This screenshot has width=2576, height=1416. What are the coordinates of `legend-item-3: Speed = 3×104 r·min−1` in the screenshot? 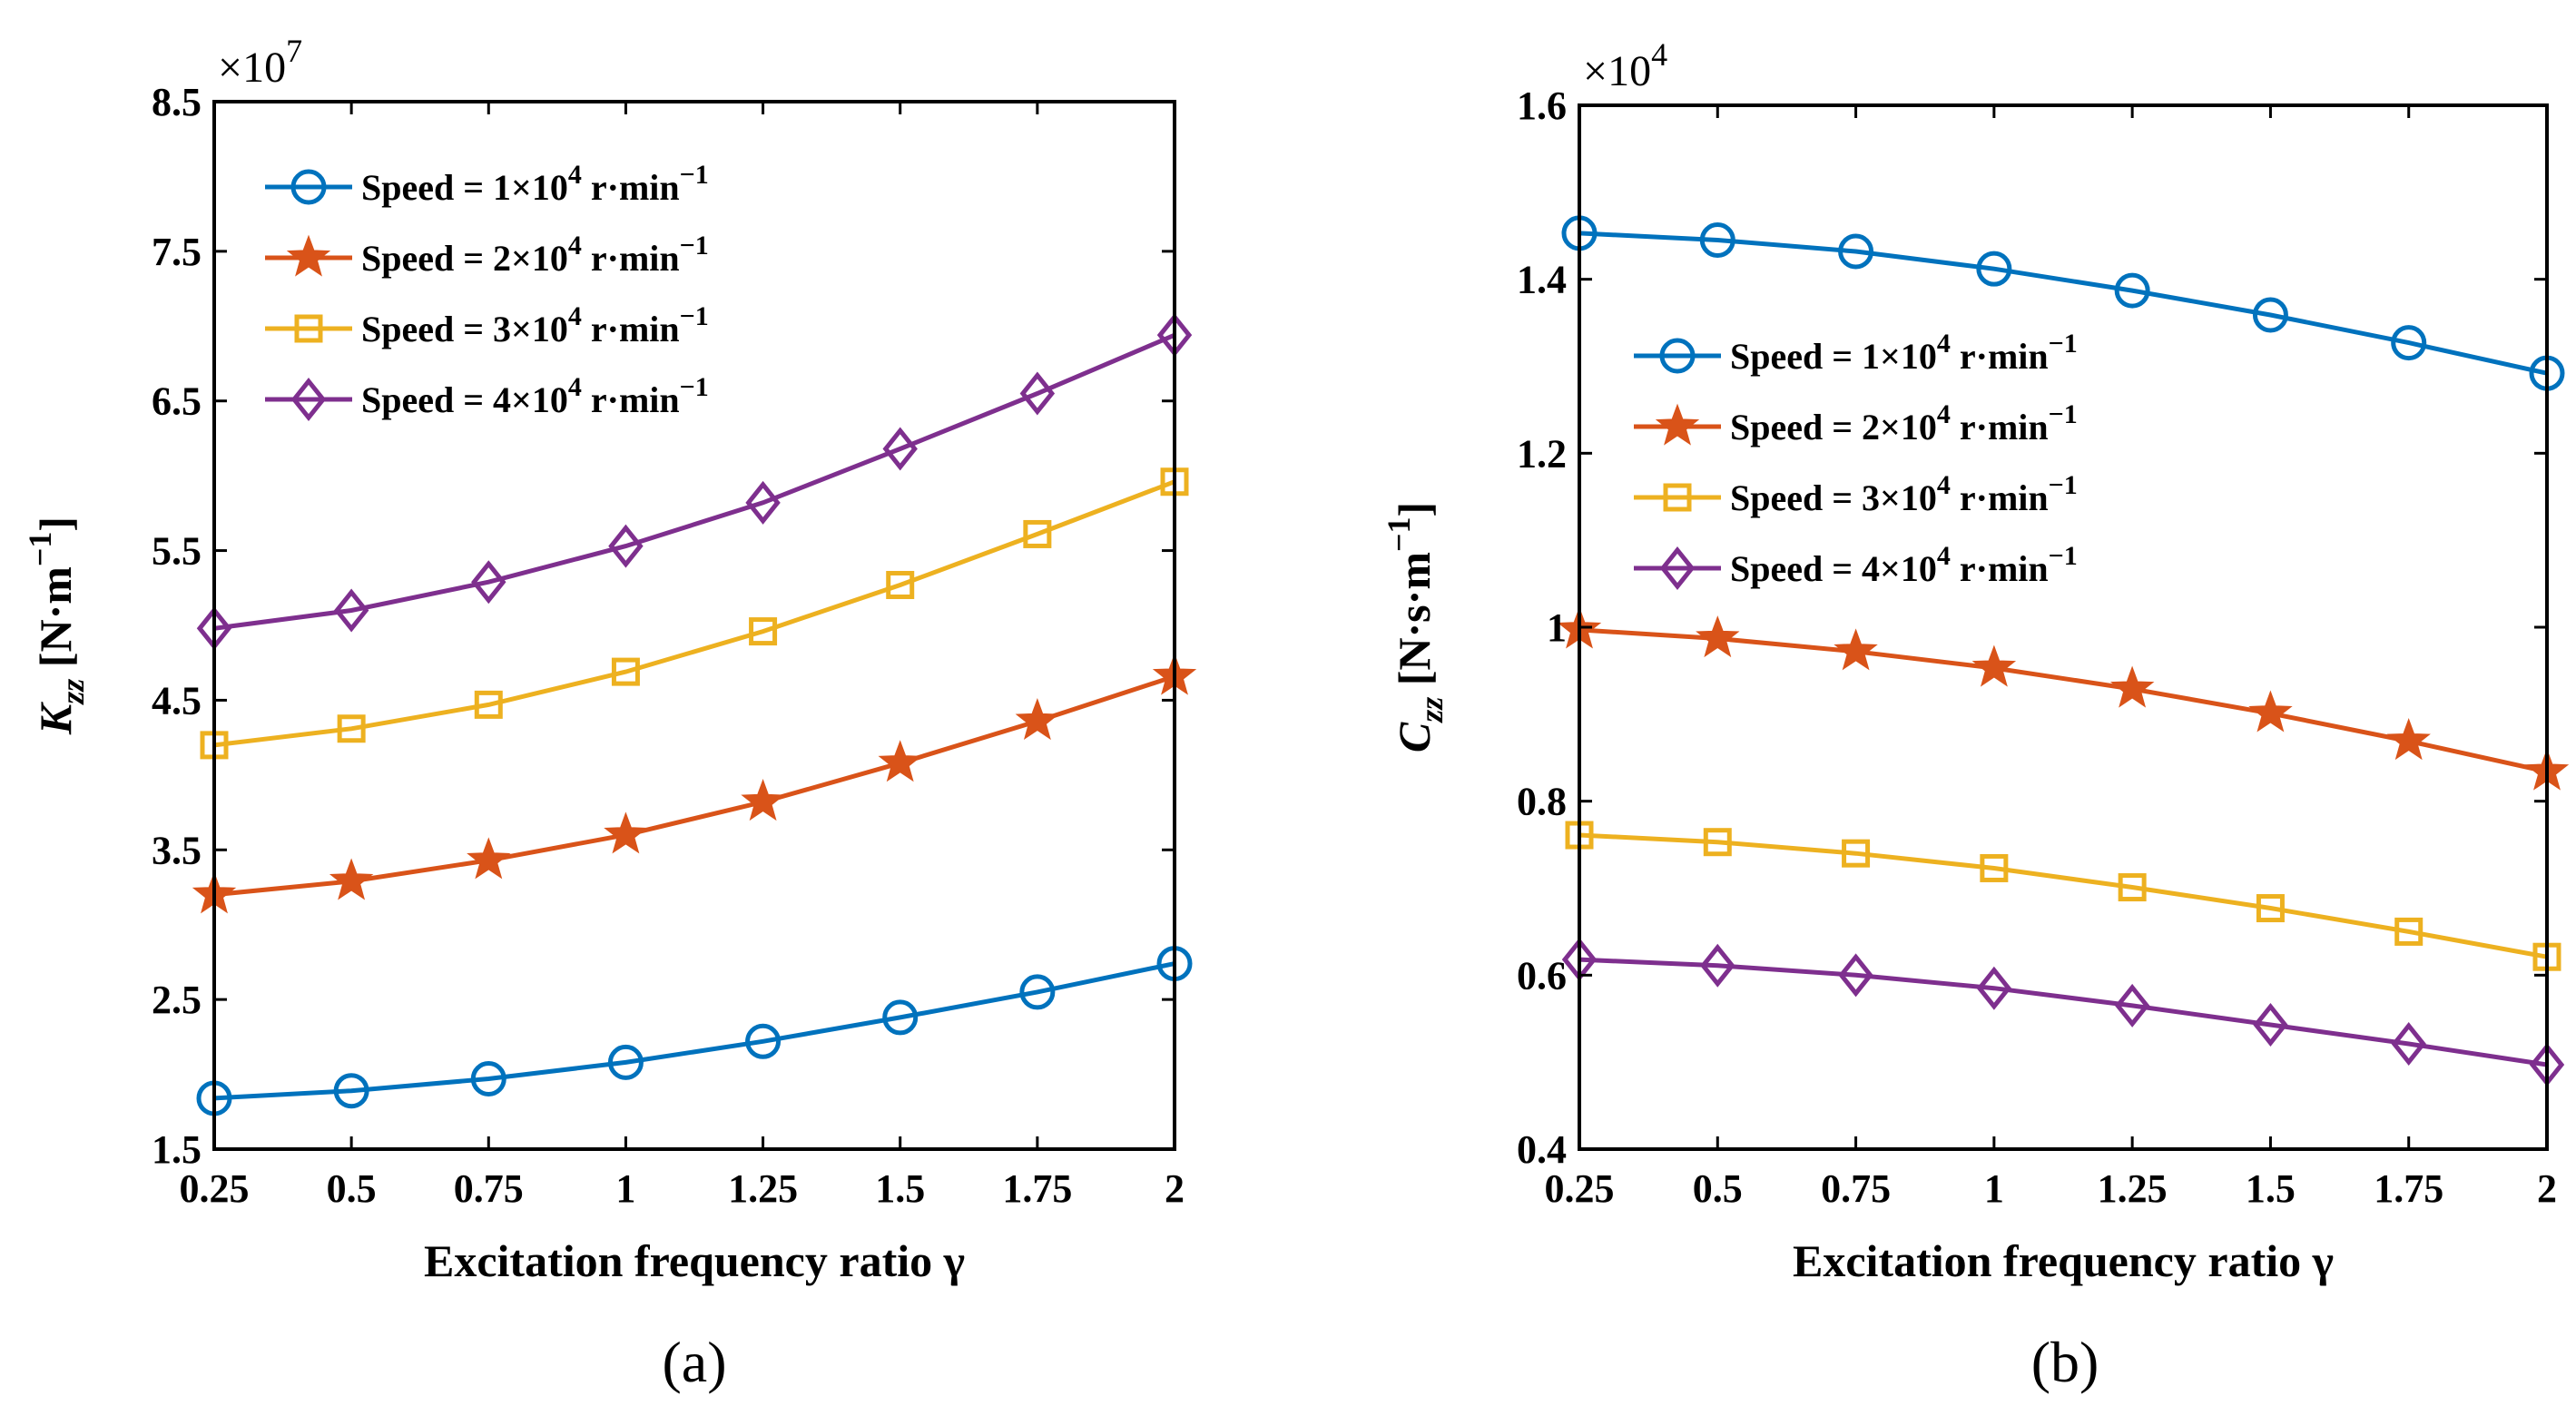 It's located at (1856, 494).